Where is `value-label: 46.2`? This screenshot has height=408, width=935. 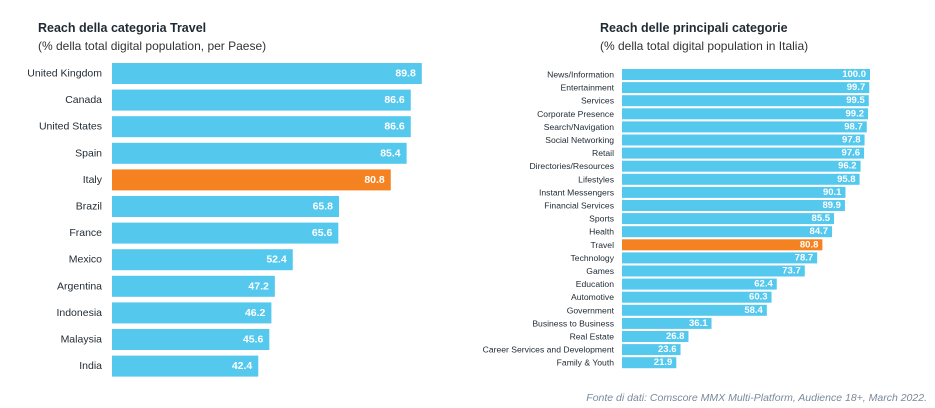 value-label: 46.2 is located at coordinates (255, 313).